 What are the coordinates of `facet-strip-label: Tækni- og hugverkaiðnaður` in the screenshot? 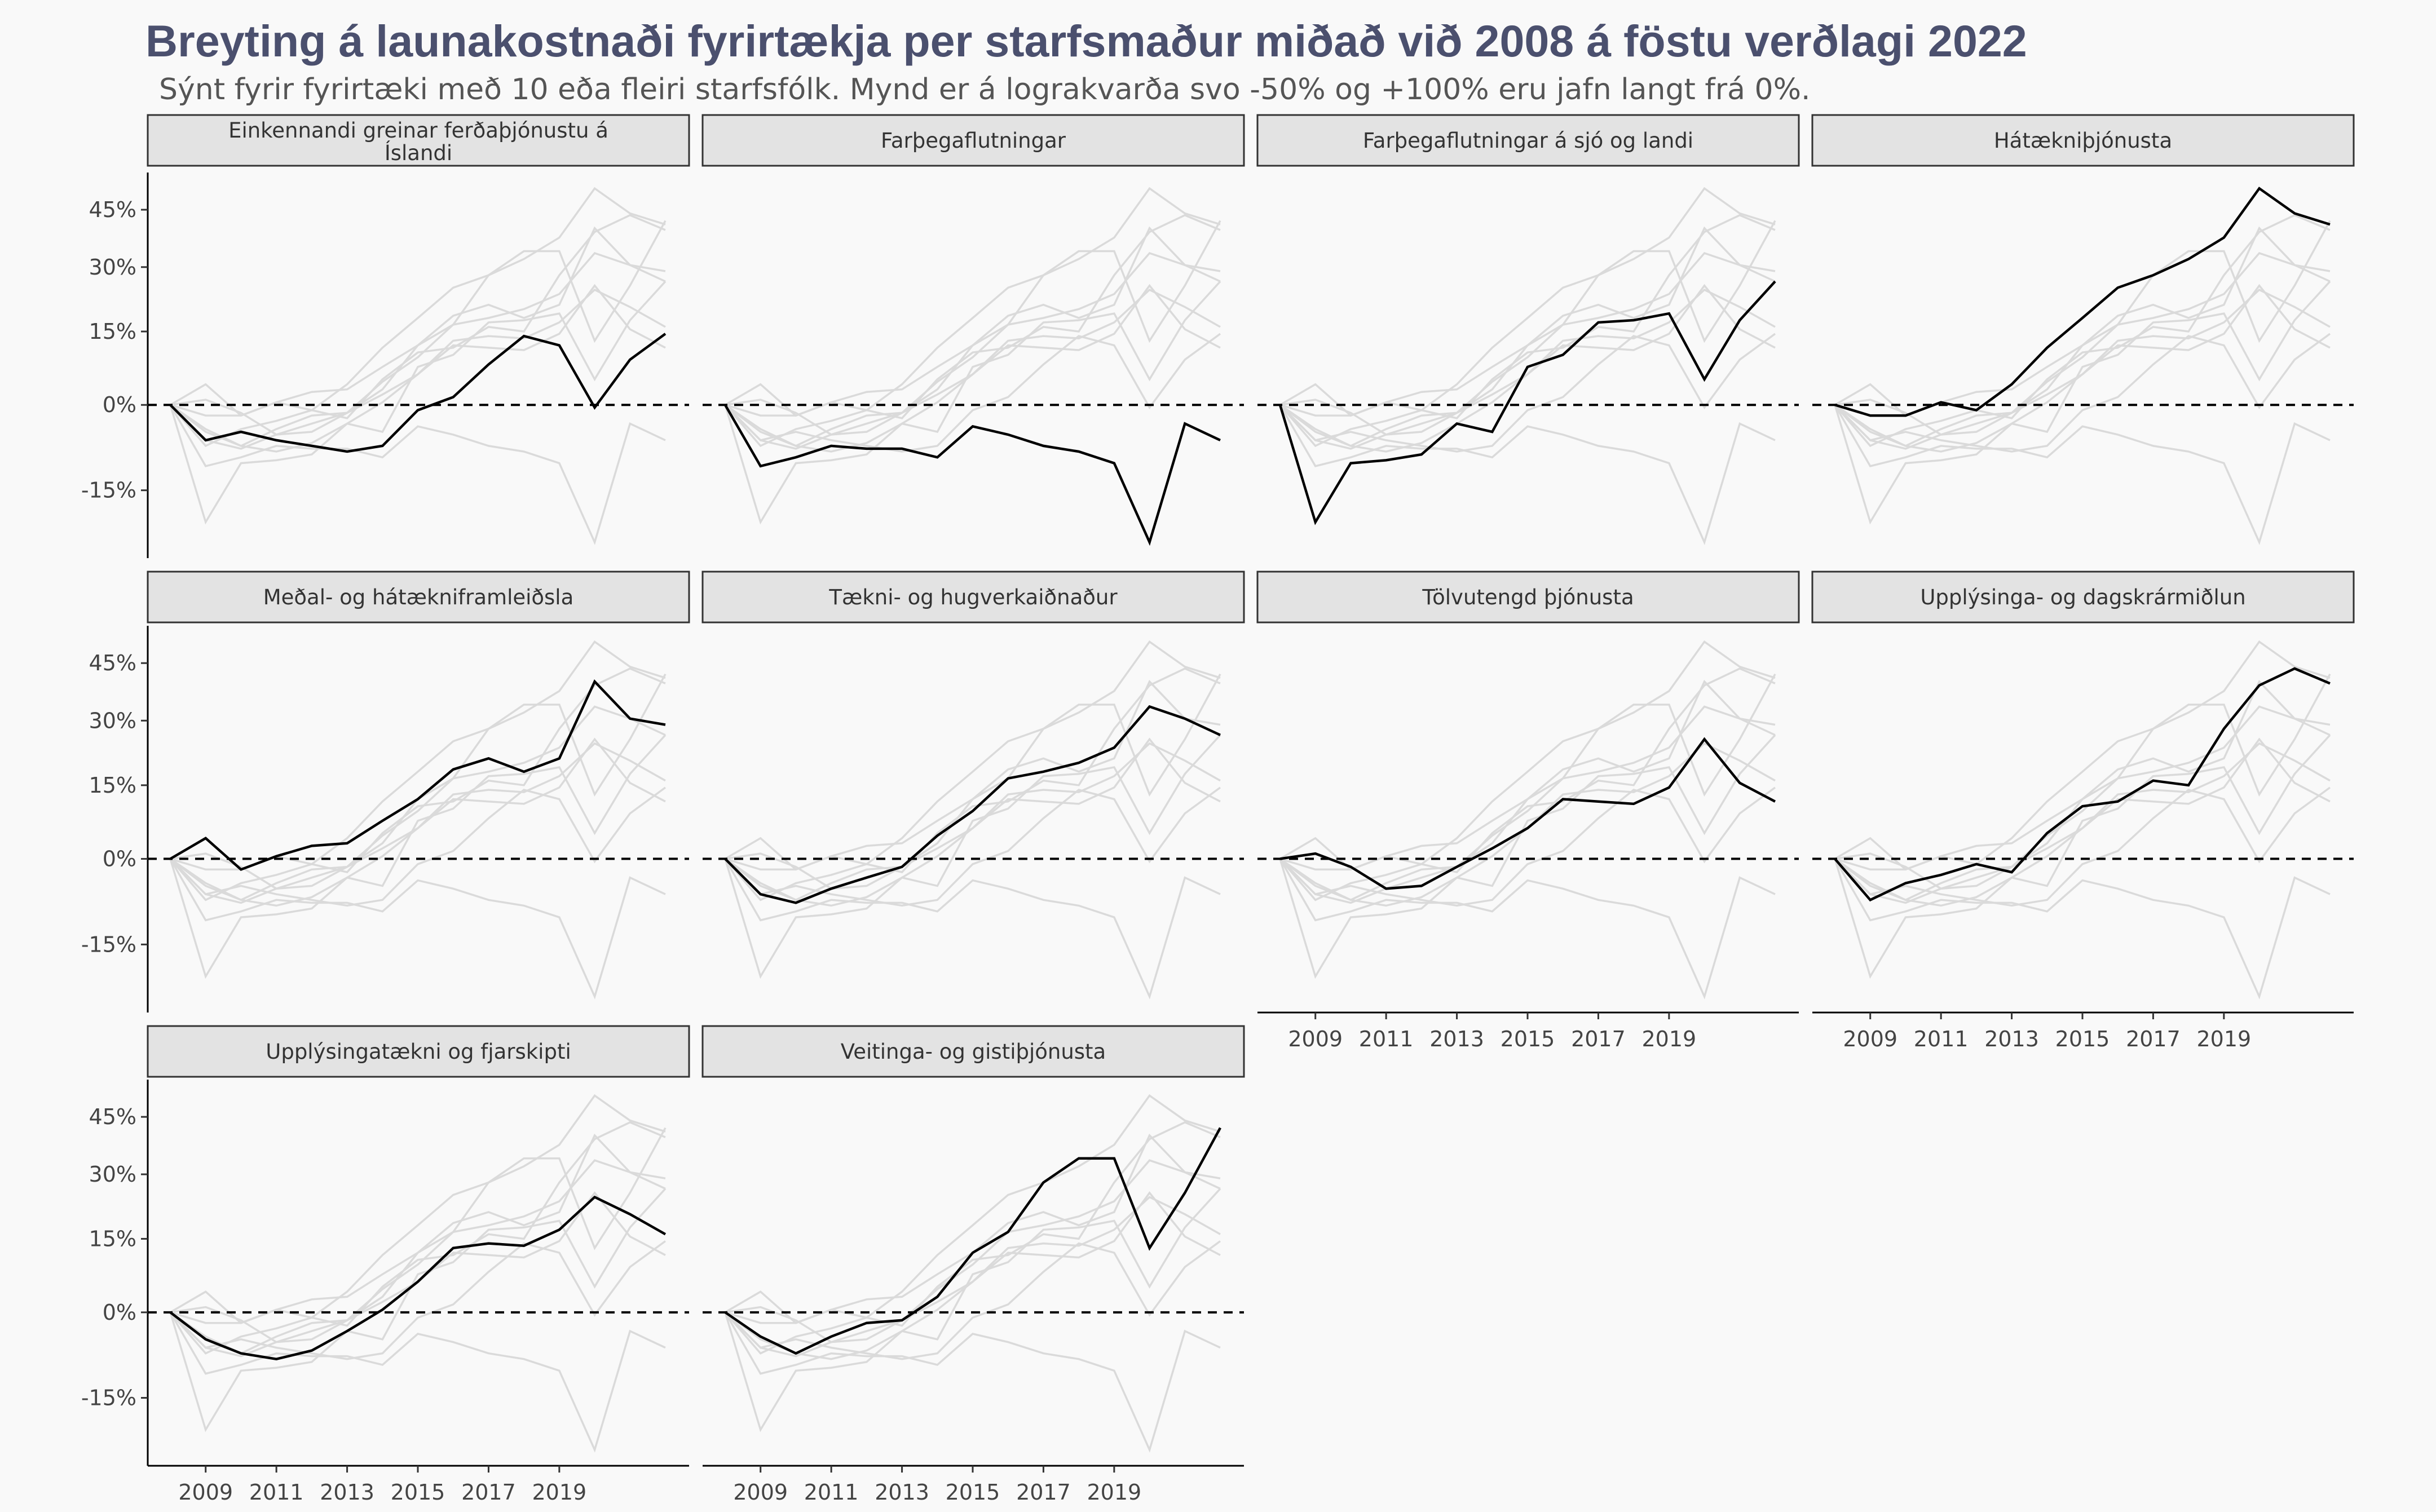 It's located at (973, 597).